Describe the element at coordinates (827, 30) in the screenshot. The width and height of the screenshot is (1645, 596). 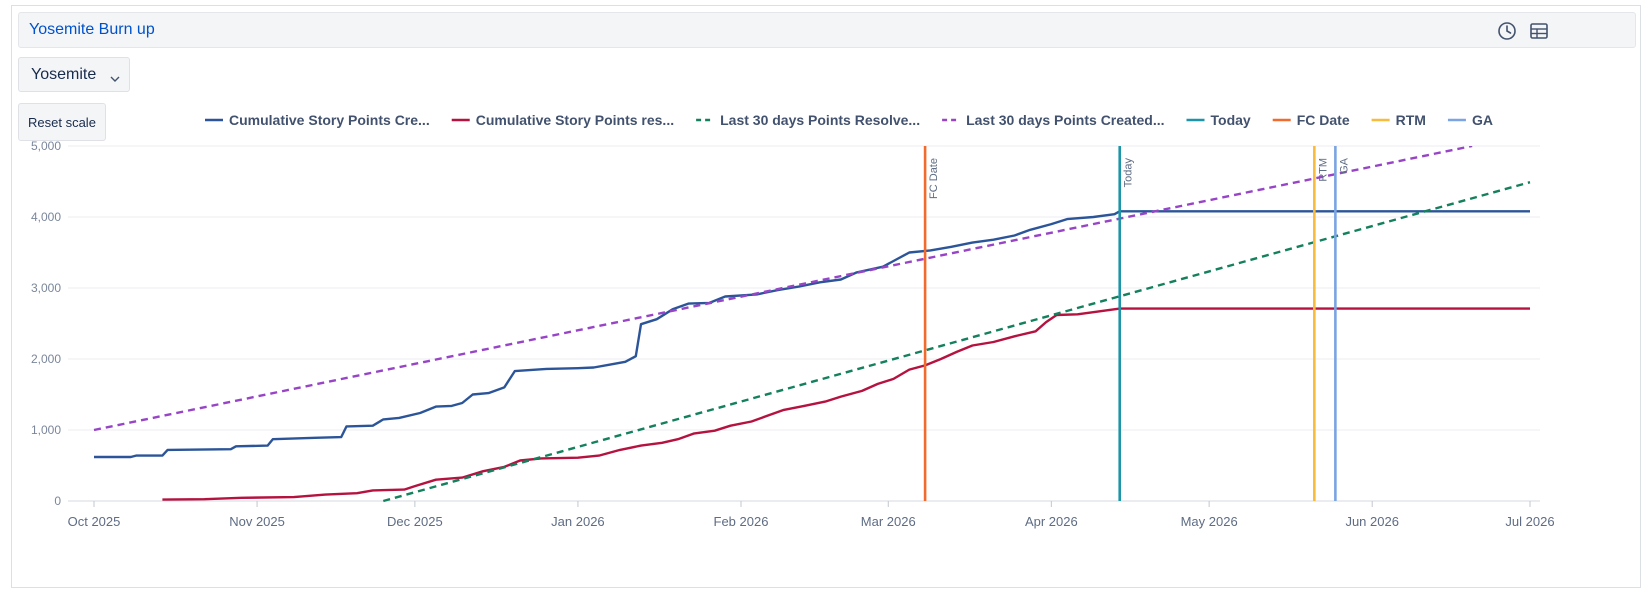
I see `report-header: Yosemite Burn up` at that location.